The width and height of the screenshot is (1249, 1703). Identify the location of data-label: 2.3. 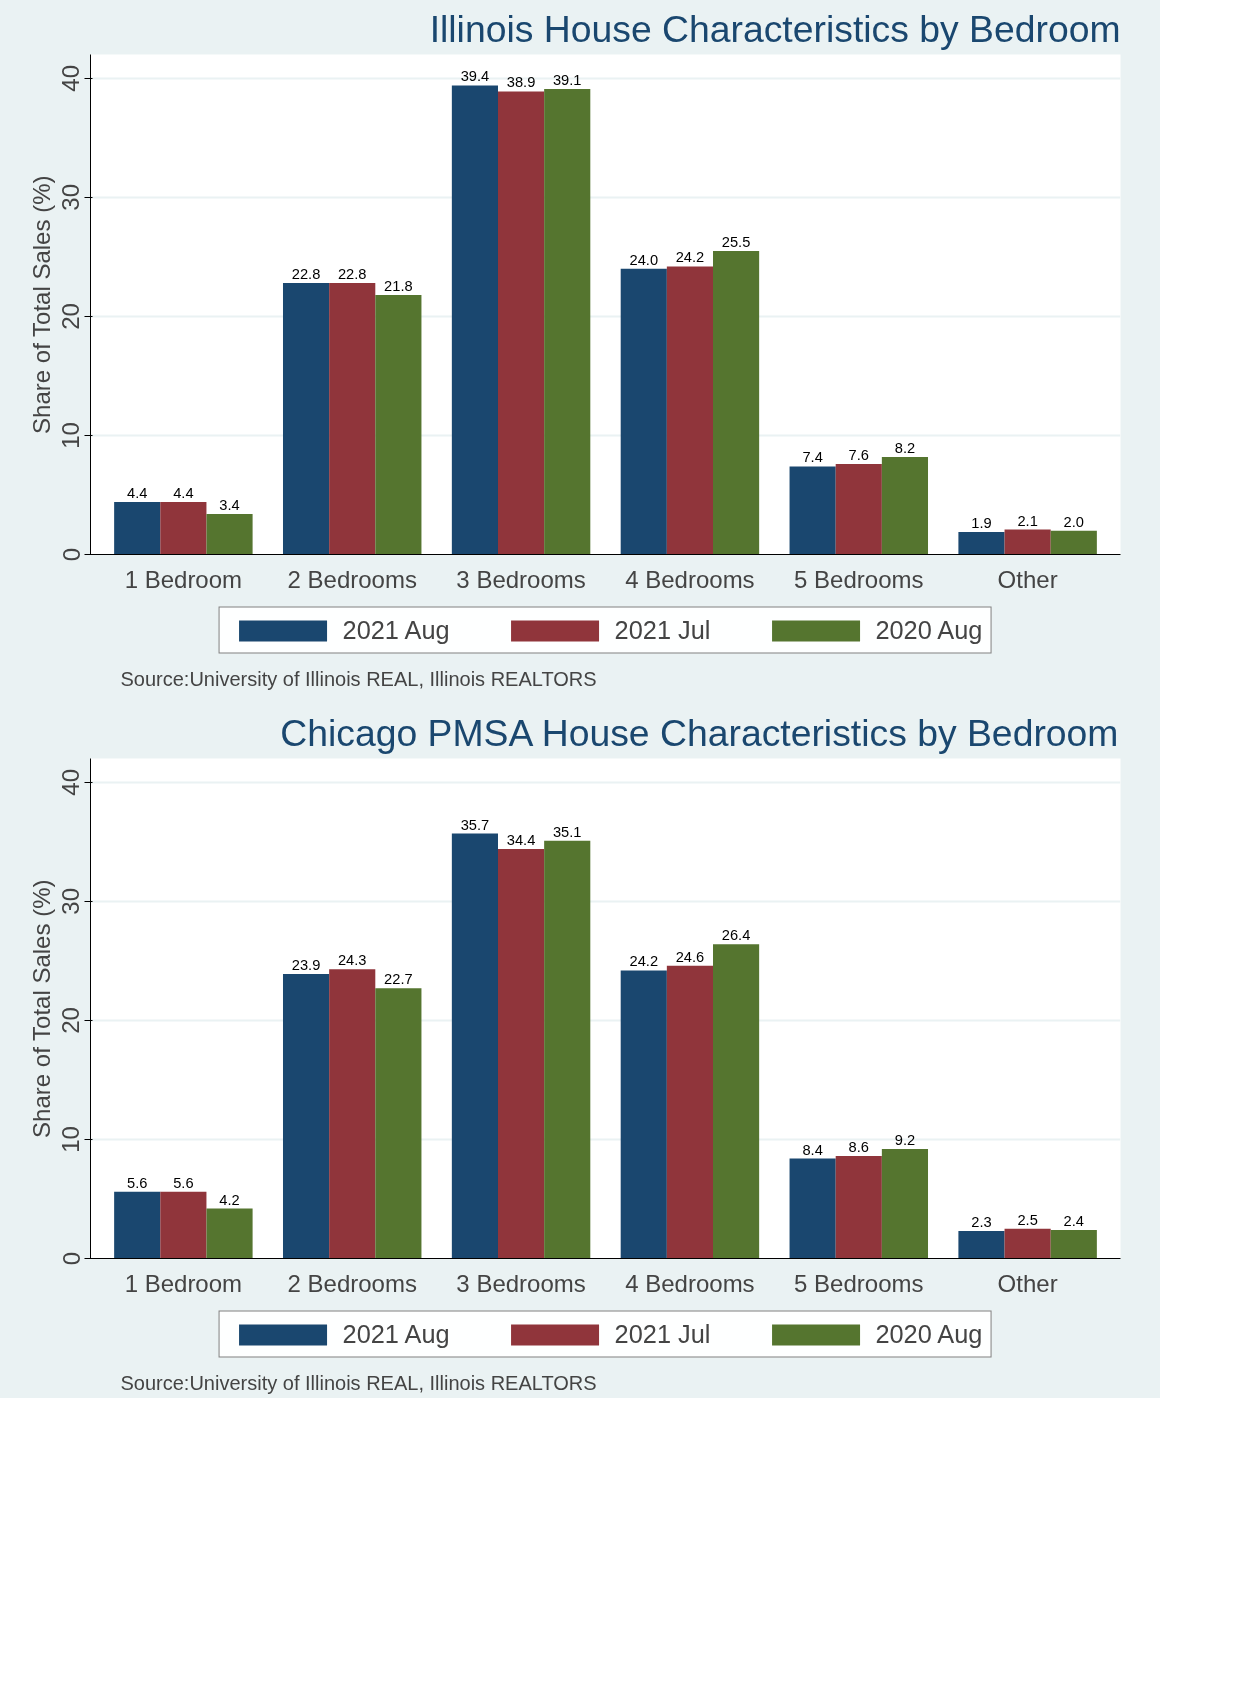
(981, 1222).